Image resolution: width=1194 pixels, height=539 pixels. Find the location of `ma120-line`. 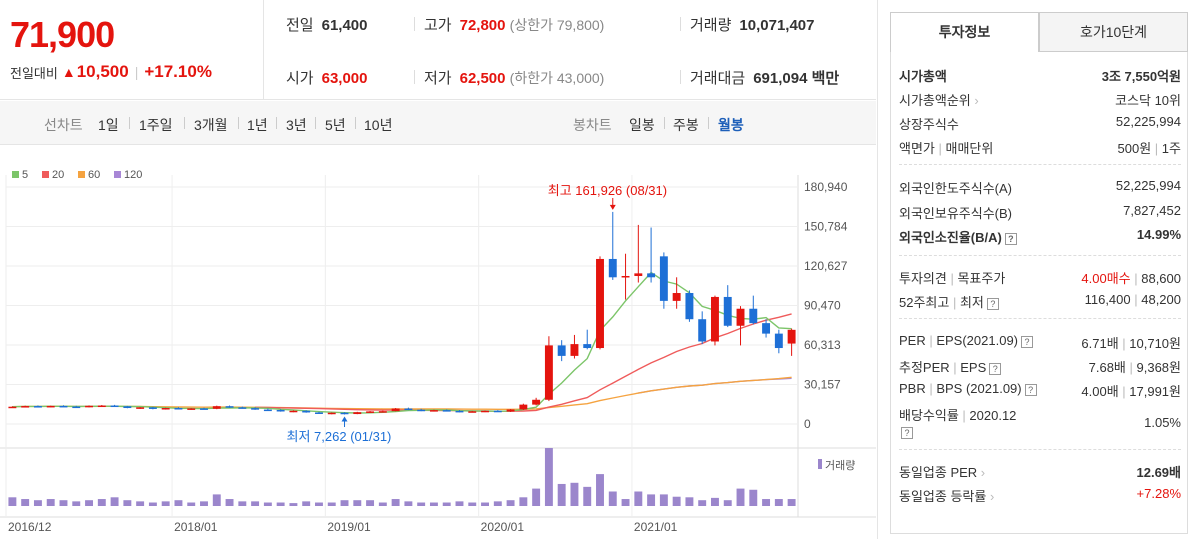

ma120-line is located at coordinates (715, 385).